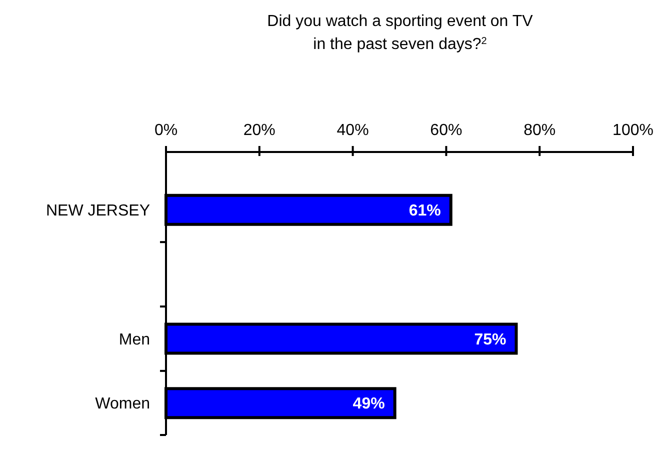 The image size is (660, 464). I want to click on x-tick-label: 100%, so click(633, 130).